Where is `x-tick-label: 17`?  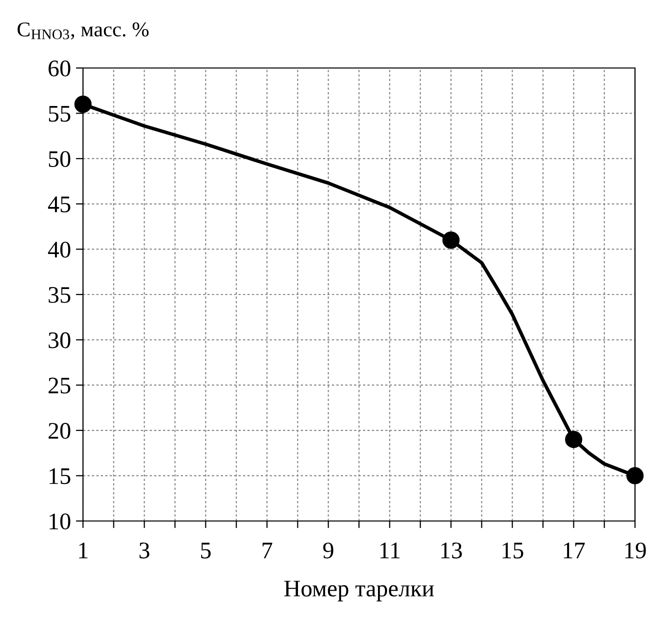 x-tick-label: 17 is located at coordinates (574, 550).